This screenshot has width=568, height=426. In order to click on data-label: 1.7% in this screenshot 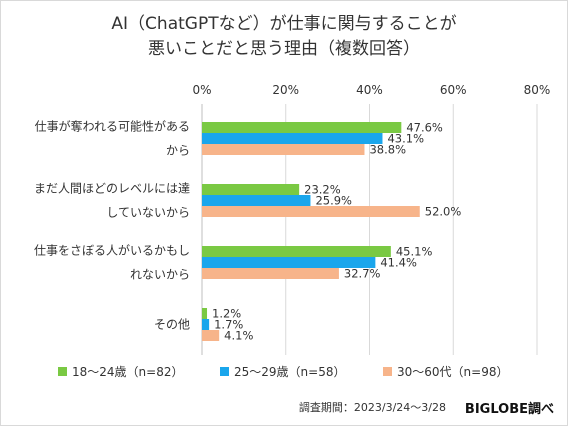, I will do `click(228, 325)`.